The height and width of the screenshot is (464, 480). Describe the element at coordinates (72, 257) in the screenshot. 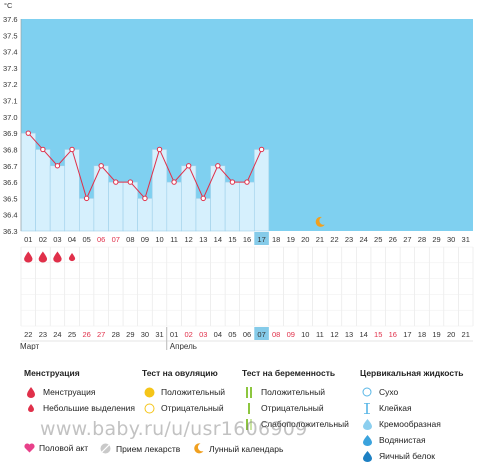

I see `spotting-drop-icon` at that location.